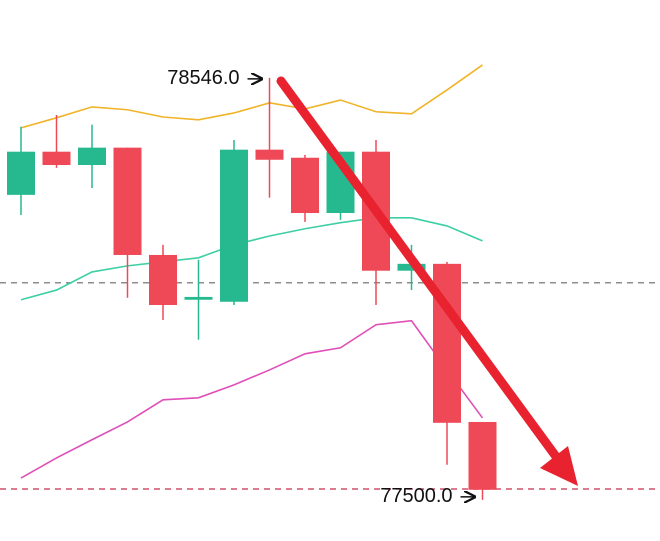  I want to click on price-label: 78546.0, so click(203, 78).